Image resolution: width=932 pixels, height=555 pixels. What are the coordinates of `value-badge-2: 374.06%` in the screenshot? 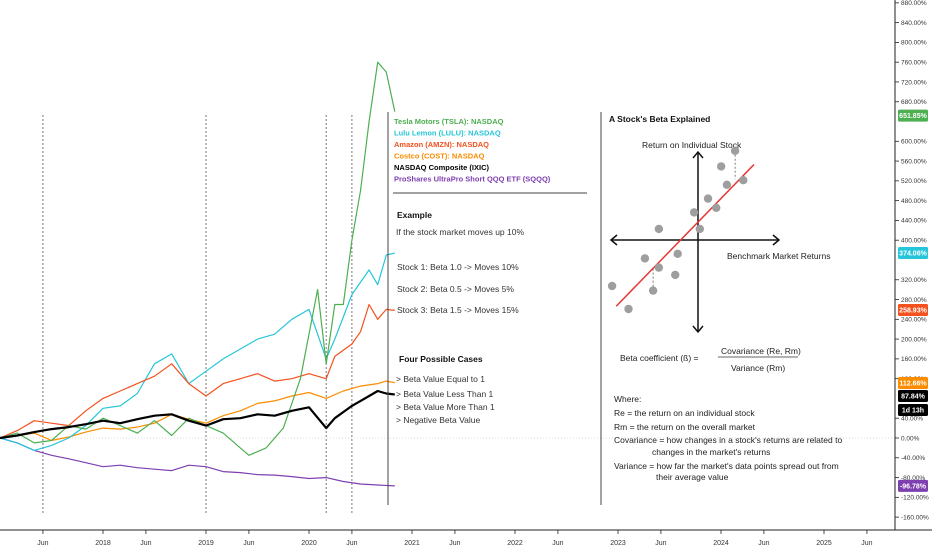 It's located at (913, 253).